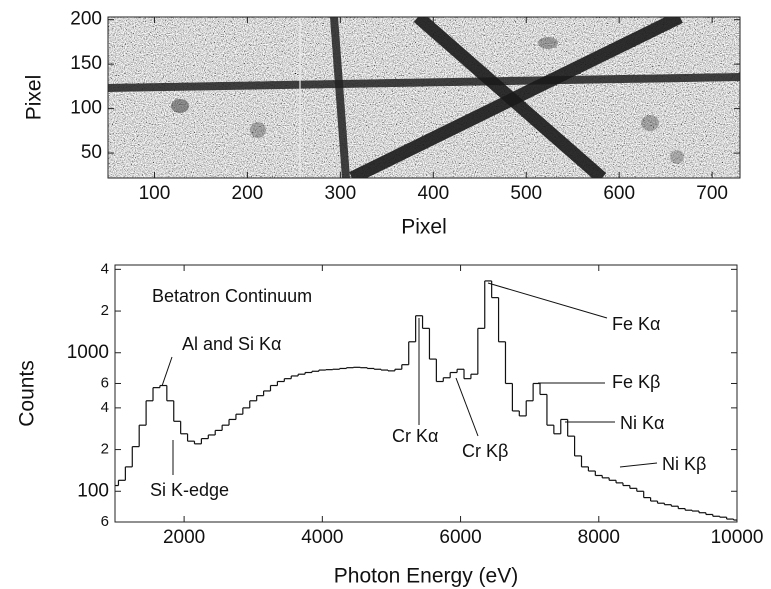 The width and height of the screenshot is (771, 589). I want to click on annotation: Al and Si Kα, so click(231, 344).